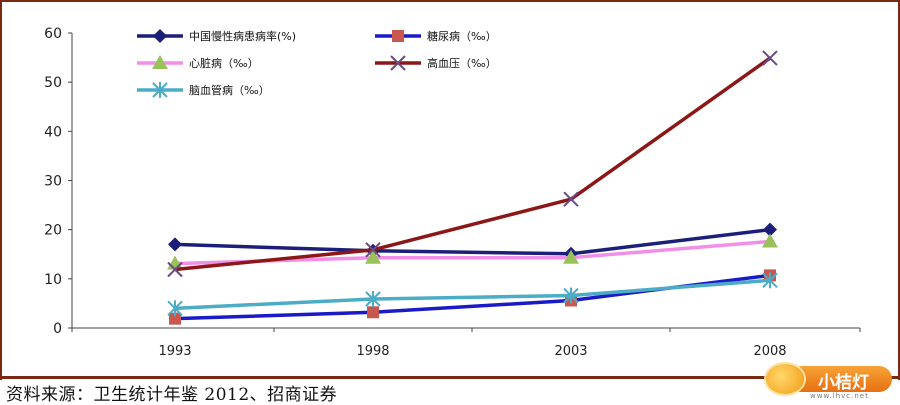 The width and height of the screenshot is (900, 405). I want to click on y-tick-label: 60, so click(53, 34).